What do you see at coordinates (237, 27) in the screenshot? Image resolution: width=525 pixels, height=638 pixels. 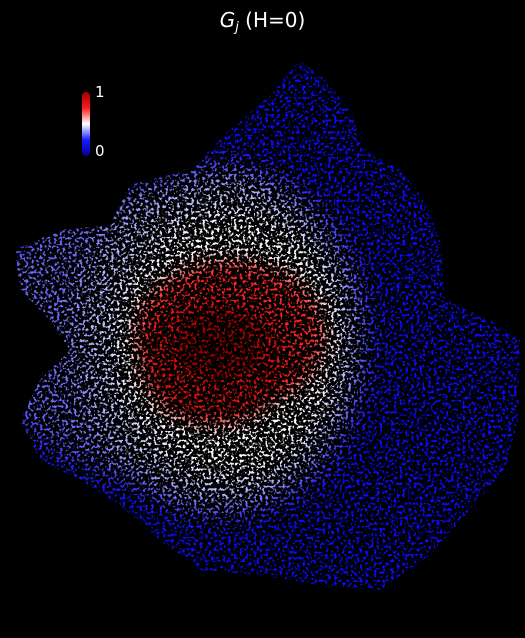 I see `title-subscript: j` at bounding box center [237, 27].